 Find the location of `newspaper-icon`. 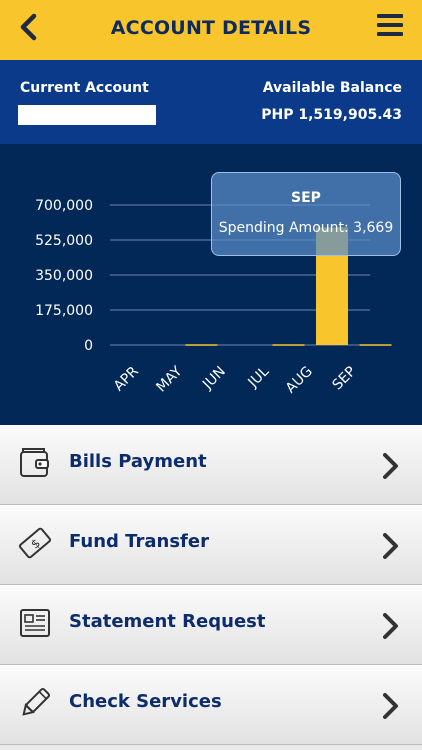

newspaper-icon is located at coordinates (35, 623).